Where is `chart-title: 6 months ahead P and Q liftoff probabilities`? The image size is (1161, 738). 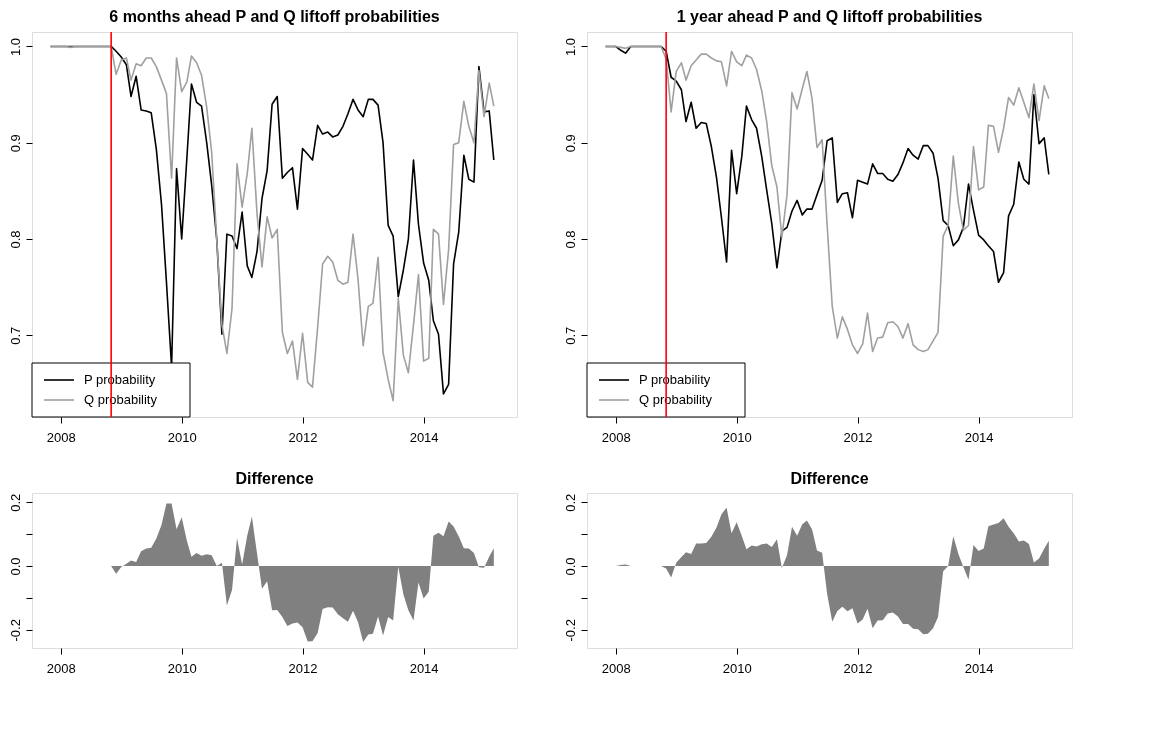
chart-title: 6 months ahead P and Q liftoff probabilities is located at coordinates (274, 17).